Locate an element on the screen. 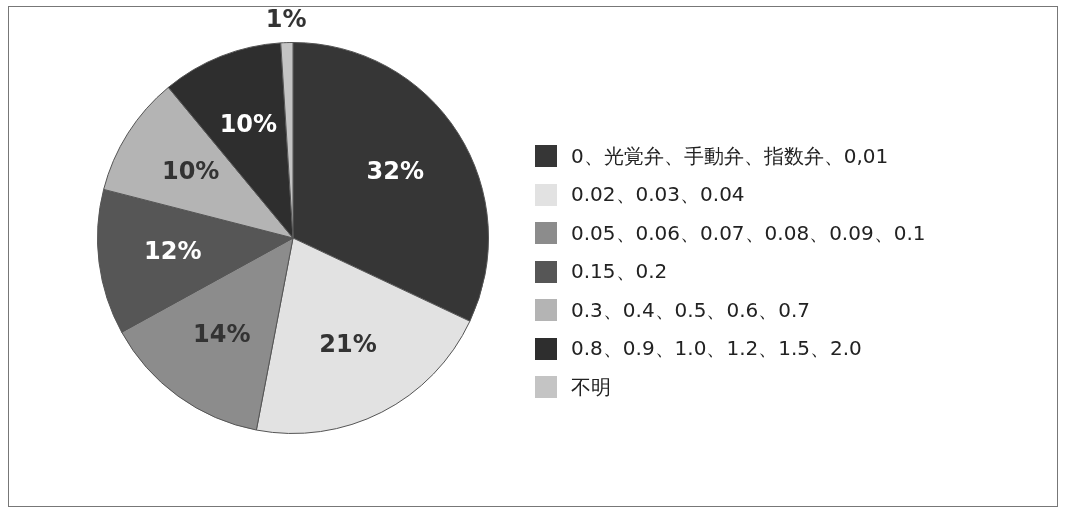  legend-label: 0.02、0.03、0.04 is located at coordinates (658, 195).